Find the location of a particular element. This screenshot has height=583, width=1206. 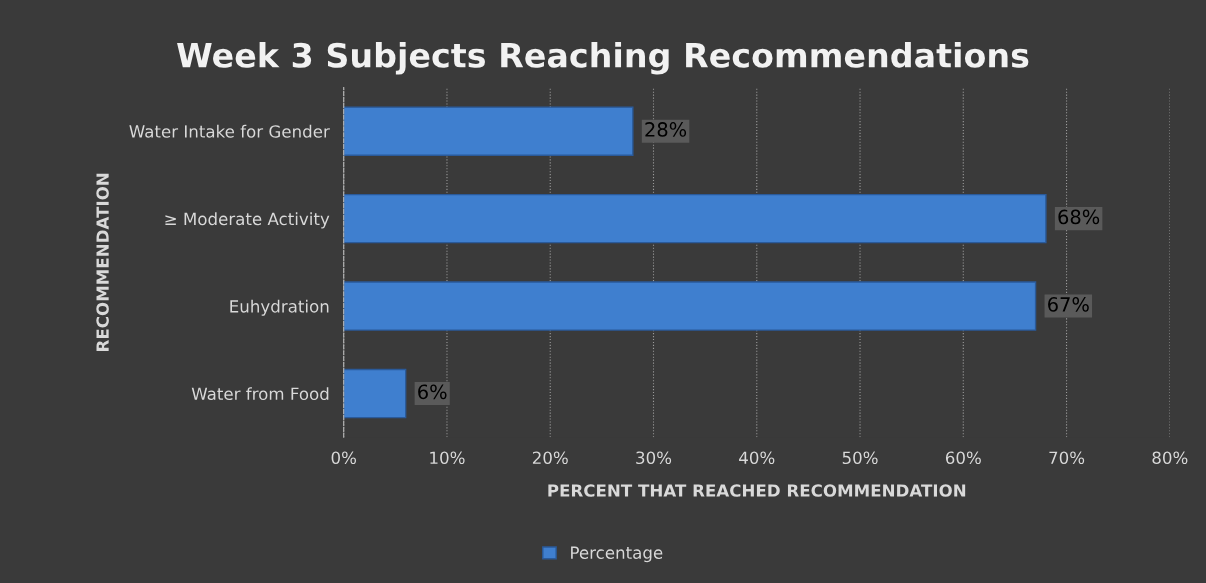

data-label: 28% is located at coordinates (666, 129).